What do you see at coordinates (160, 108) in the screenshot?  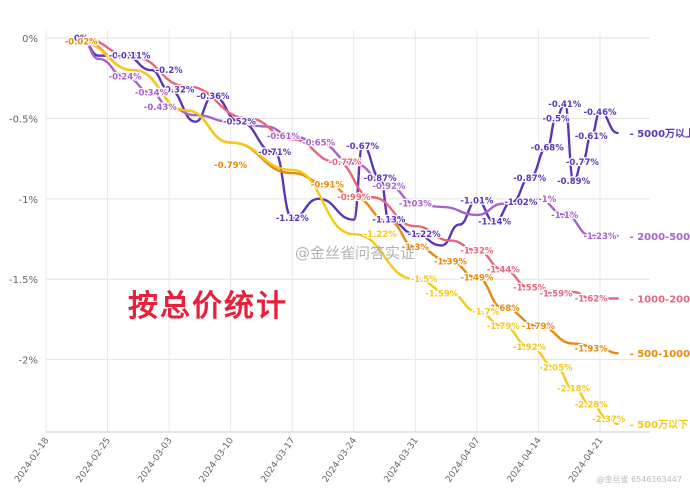 I see `data-label: -0.43%` at bounding box center [160, 108].